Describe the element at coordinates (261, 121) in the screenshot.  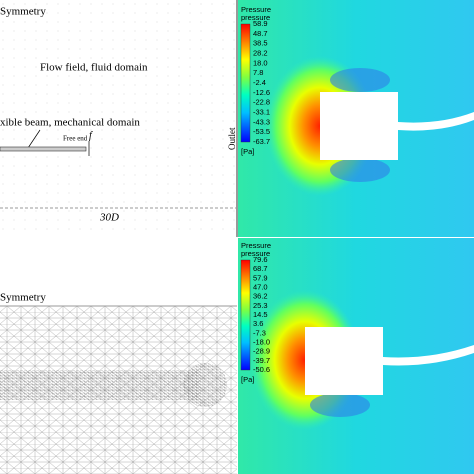
I see `colorbar-label: -43.3` at that location.